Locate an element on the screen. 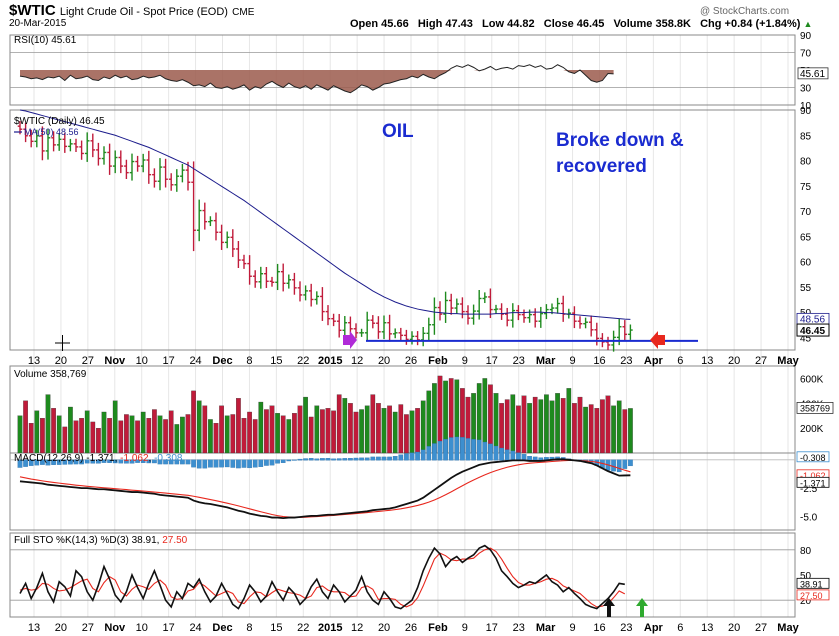  ma-legend-label: MA(50) 48.56 is located at coordinates (51, 132).